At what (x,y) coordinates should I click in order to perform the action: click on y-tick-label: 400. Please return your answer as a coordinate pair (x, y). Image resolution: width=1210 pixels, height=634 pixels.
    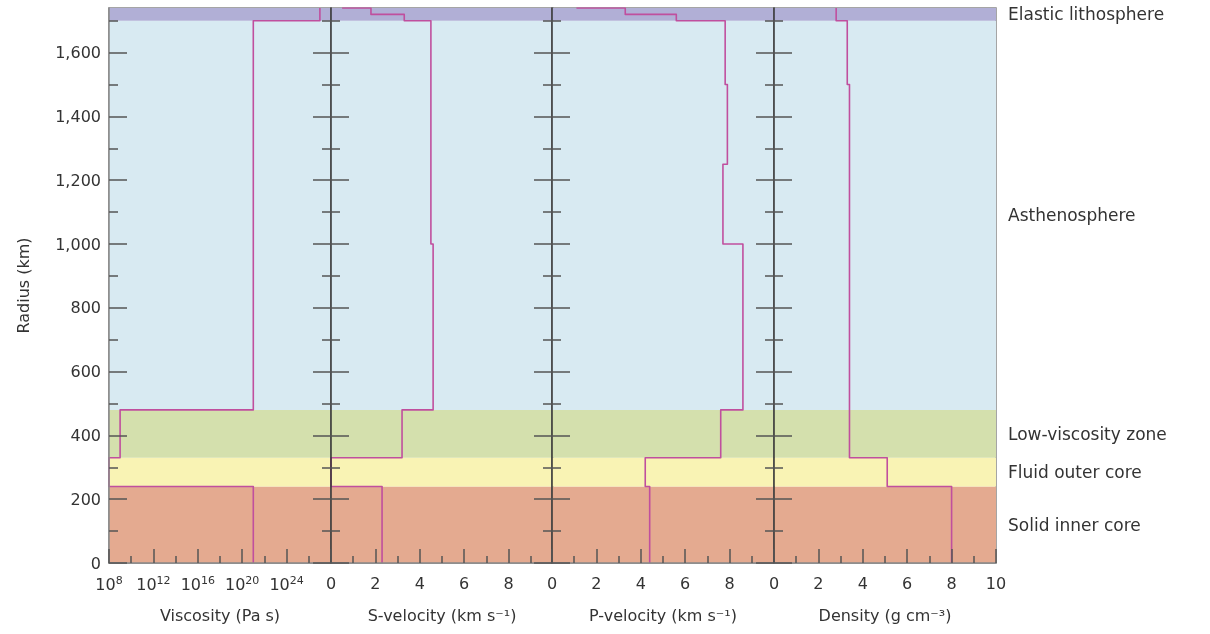
    Looking at the image, I should click on (85, 435).